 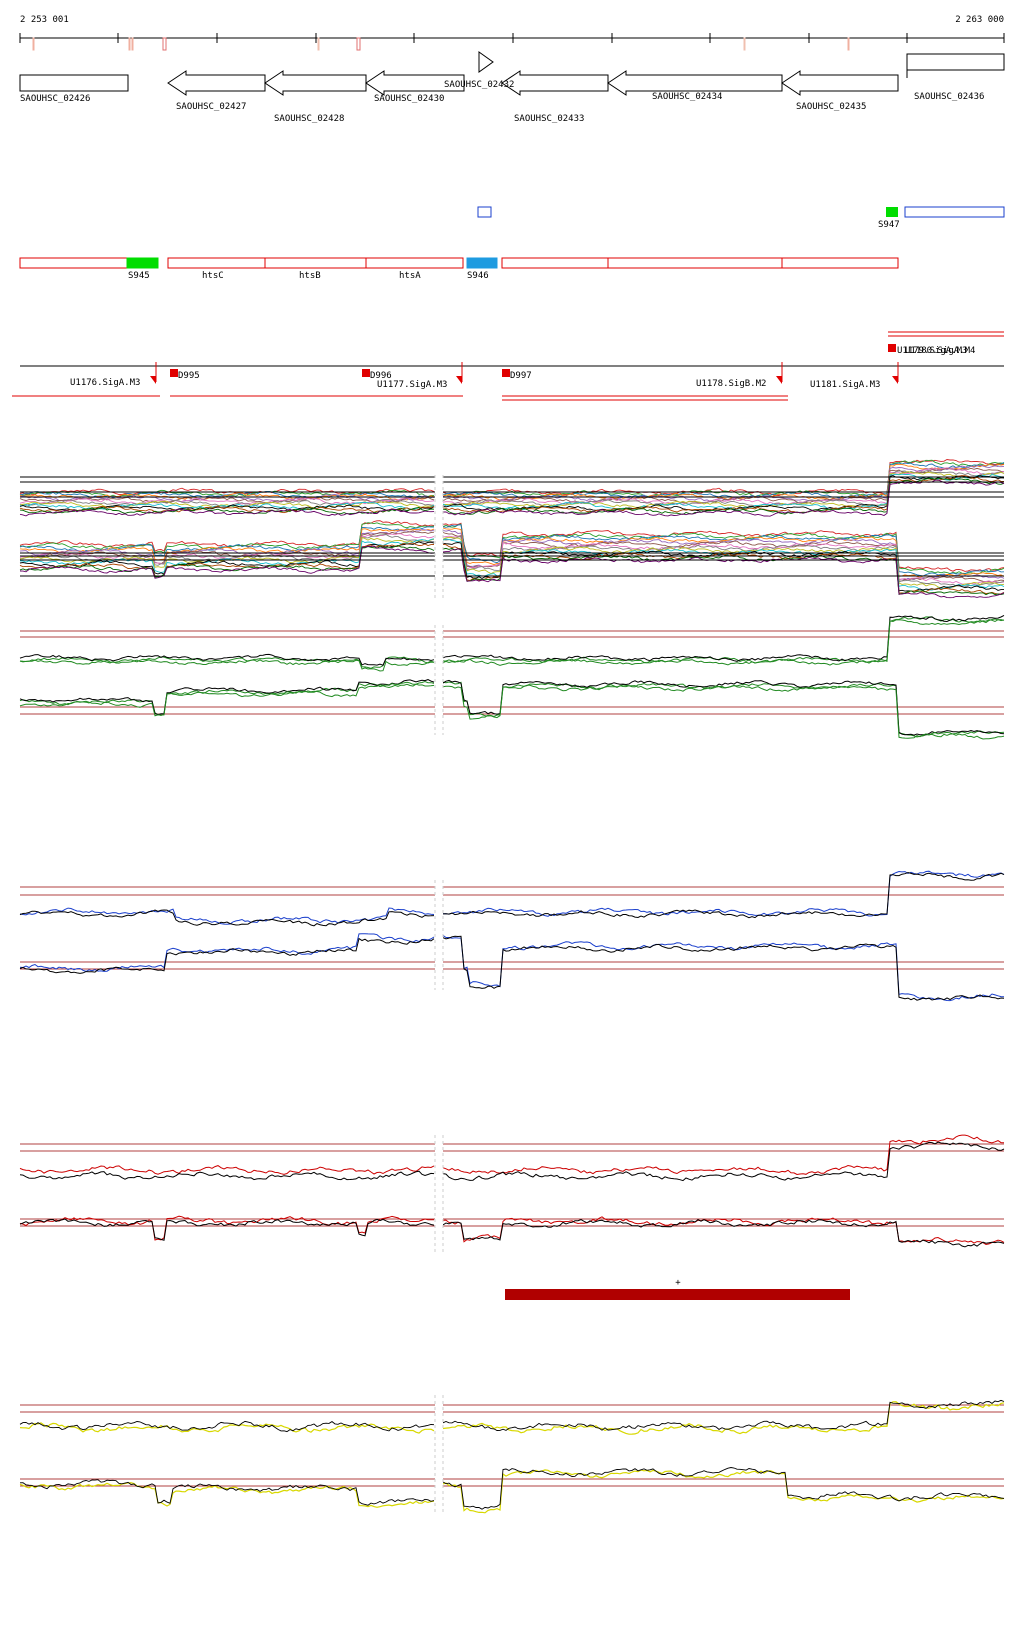 I want to click on gene-label: SAOUHSC_02428, so click(x=309, y=119).